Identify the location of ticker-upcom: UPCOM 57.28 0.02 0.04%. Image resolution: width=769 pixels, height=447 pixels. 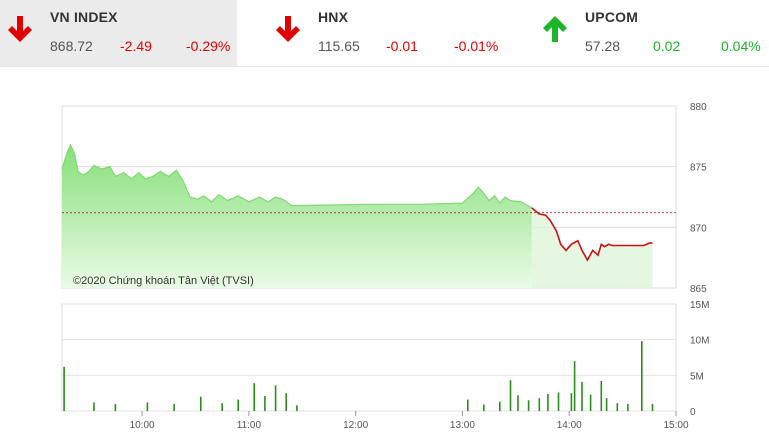
(652, 33).